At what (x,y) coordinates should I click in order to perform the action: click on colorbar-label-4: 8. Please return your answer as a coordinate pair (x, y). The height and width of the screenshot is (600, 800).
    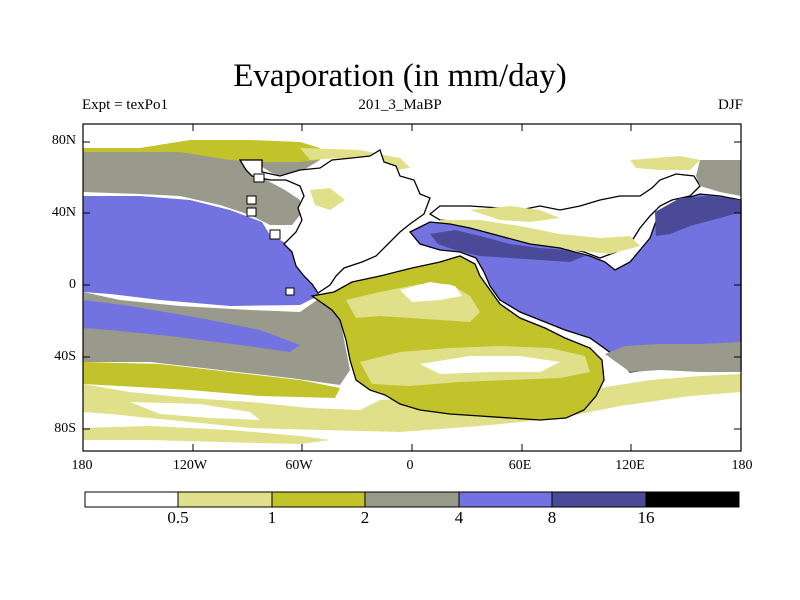
    Looking at the image, I should click on (552, 517).